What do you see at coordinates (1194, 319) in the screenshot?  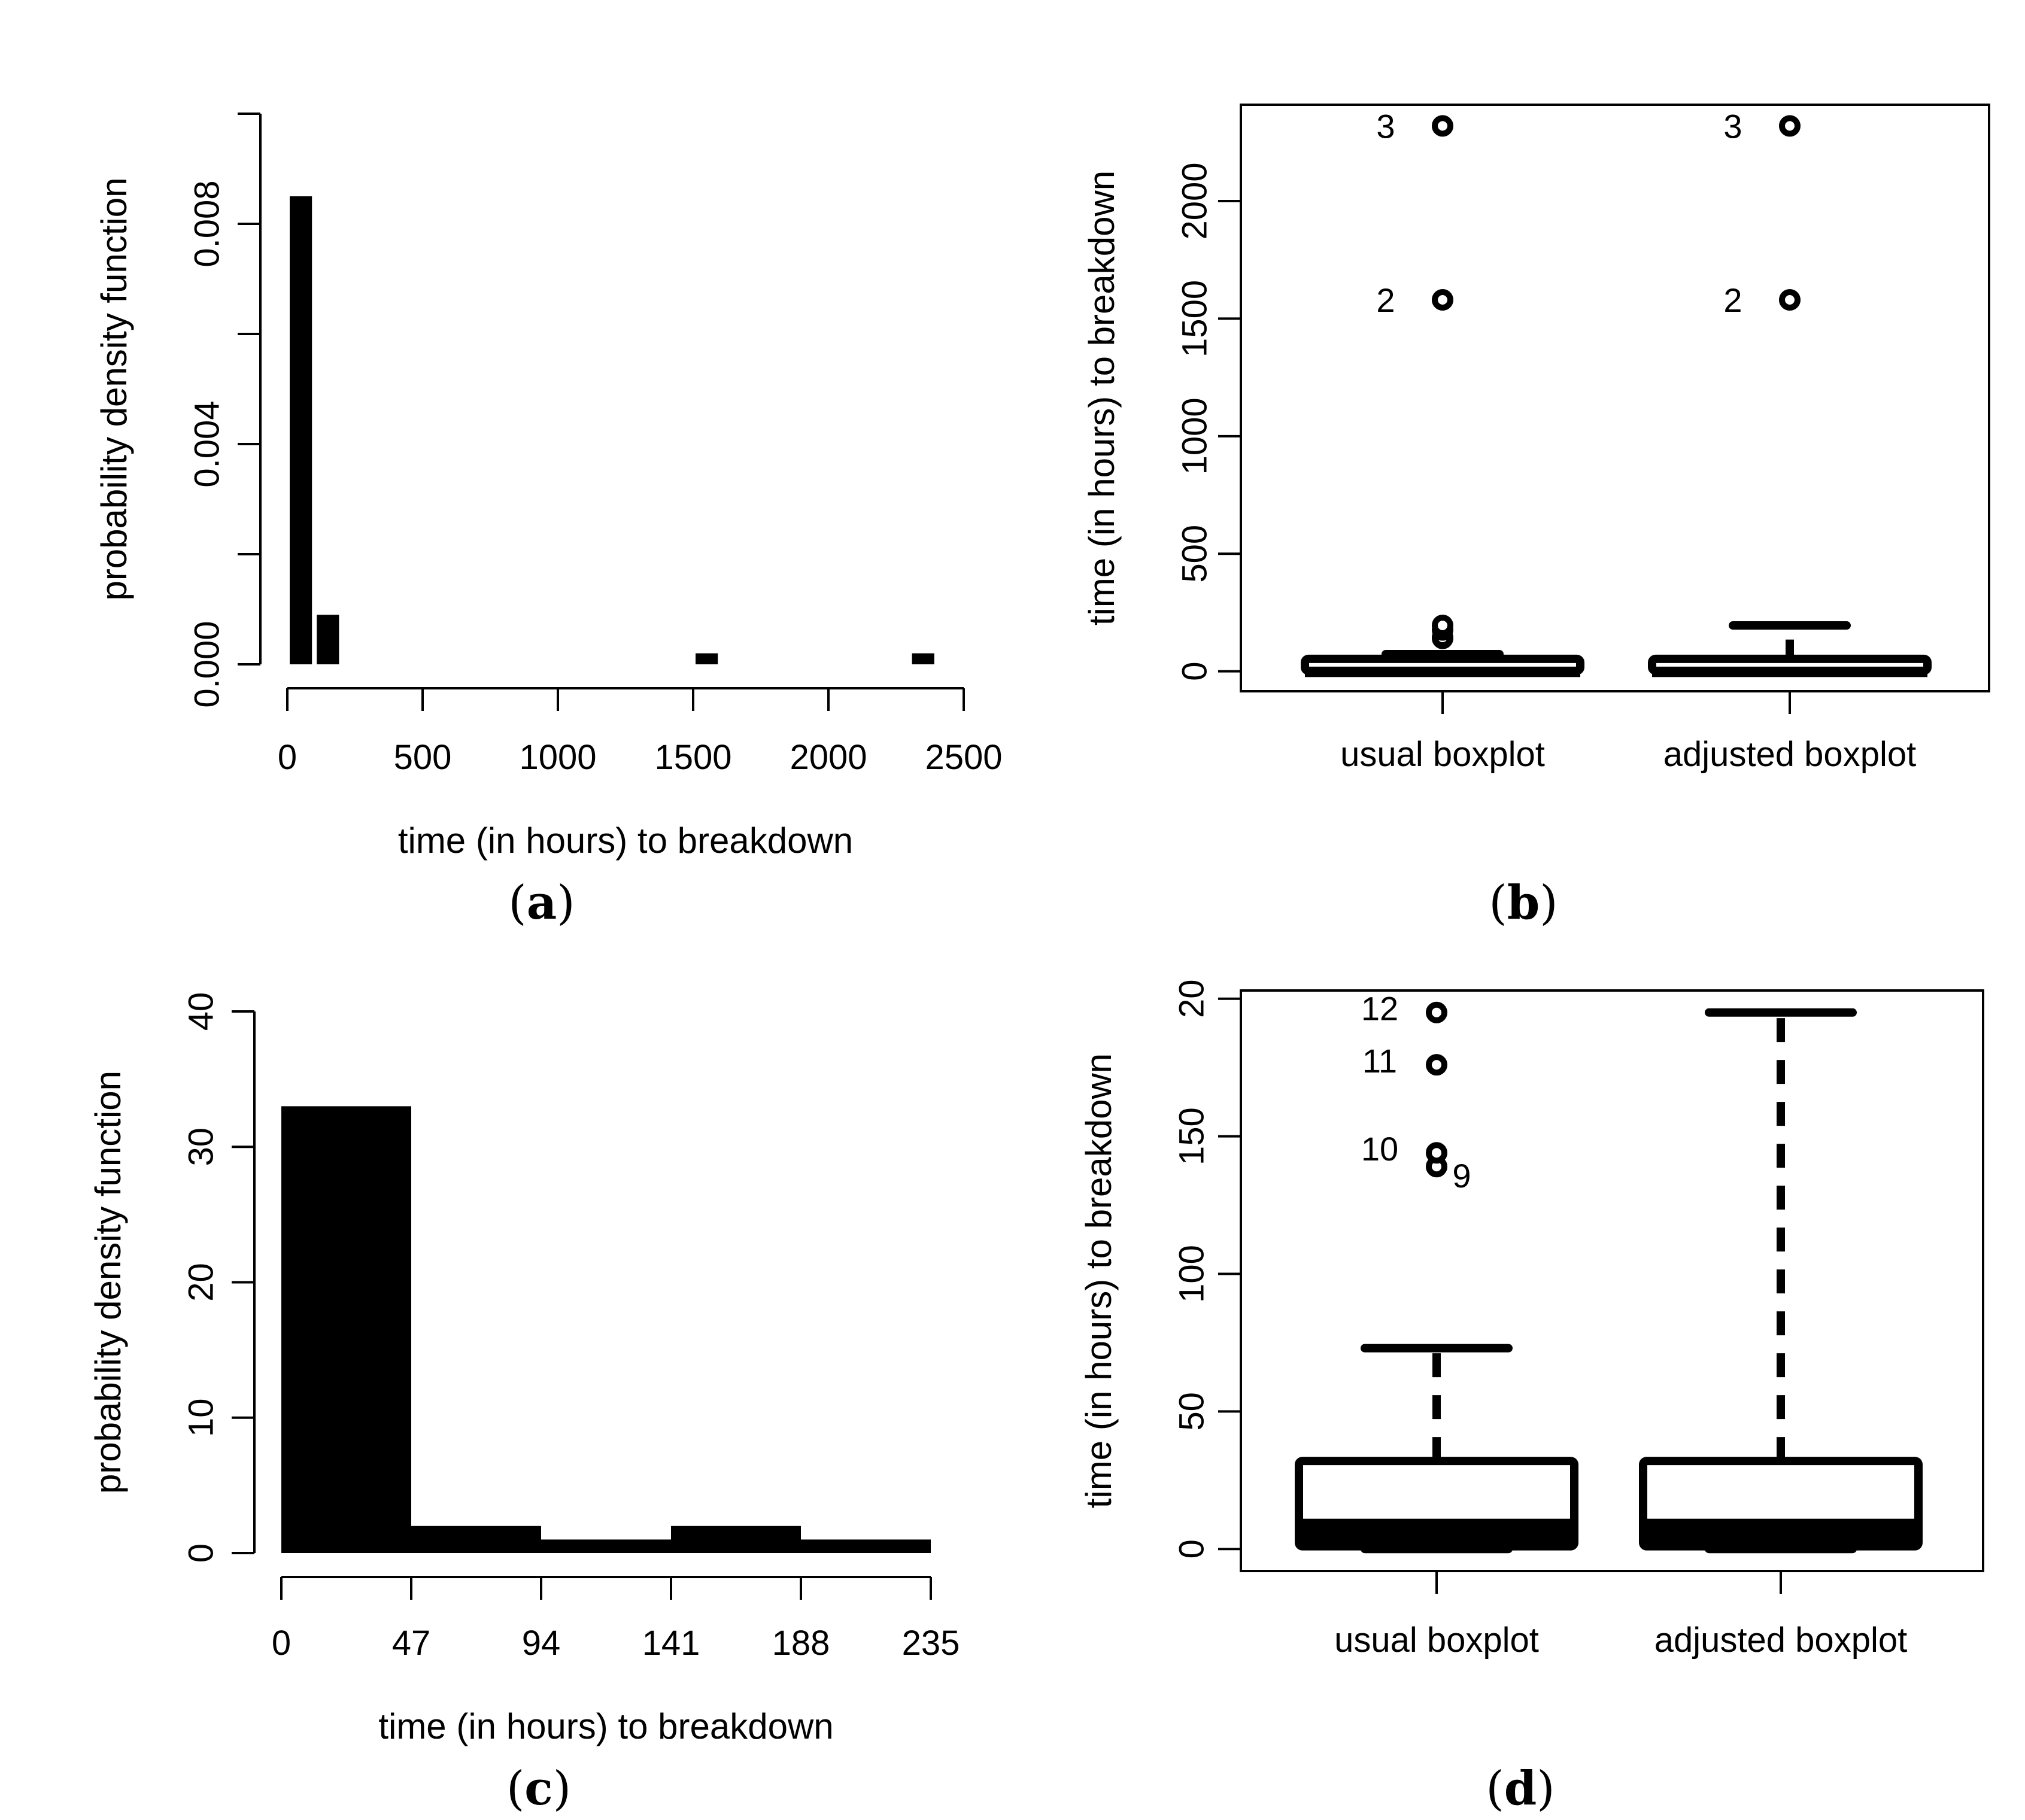 I see `y-tick-label: 1500` at bounding box center [1194, 319].